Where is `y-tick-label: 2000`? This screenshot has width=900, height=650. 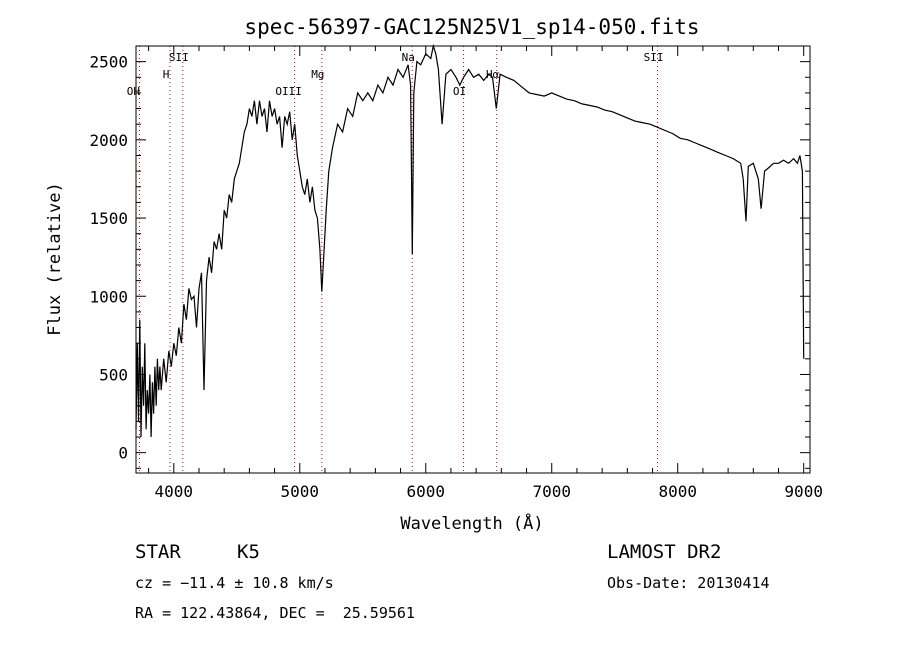 y-tick-label: 2000 is located at coordinates (108, 140).